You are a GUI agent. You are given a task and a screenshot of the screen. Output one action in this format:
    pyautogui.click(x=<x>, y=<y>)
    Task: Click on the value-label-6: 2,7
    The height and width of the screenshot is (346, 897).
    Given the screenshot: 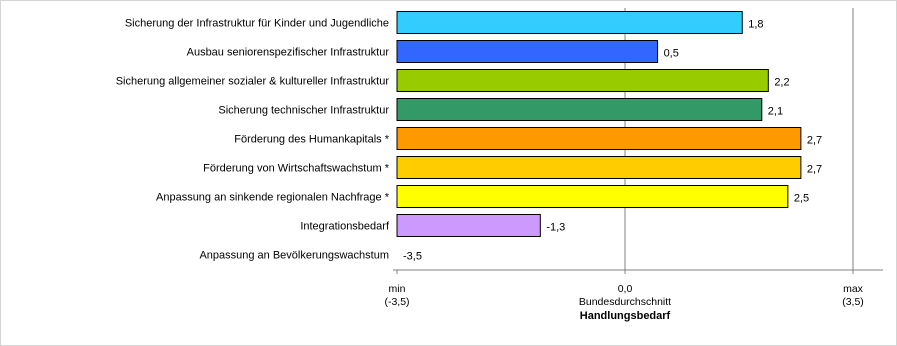 What is the action you would take?
    pyautogui.click(x=814, y=170)
    